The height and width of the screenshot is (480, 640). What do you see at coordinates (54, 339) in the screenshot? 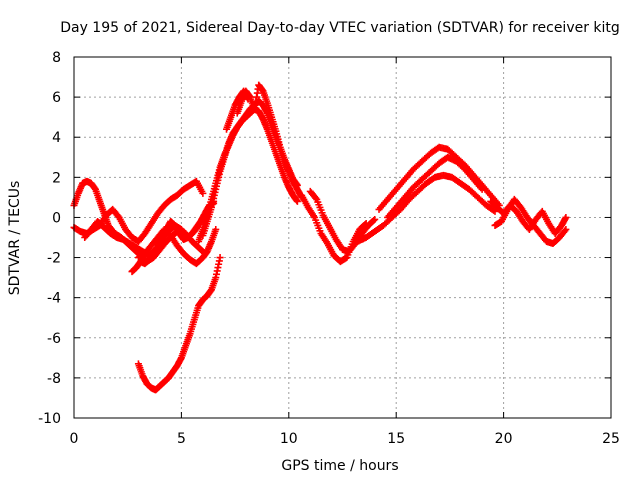
I see `y-tick-label: -6` at bounding box center [54, 339].